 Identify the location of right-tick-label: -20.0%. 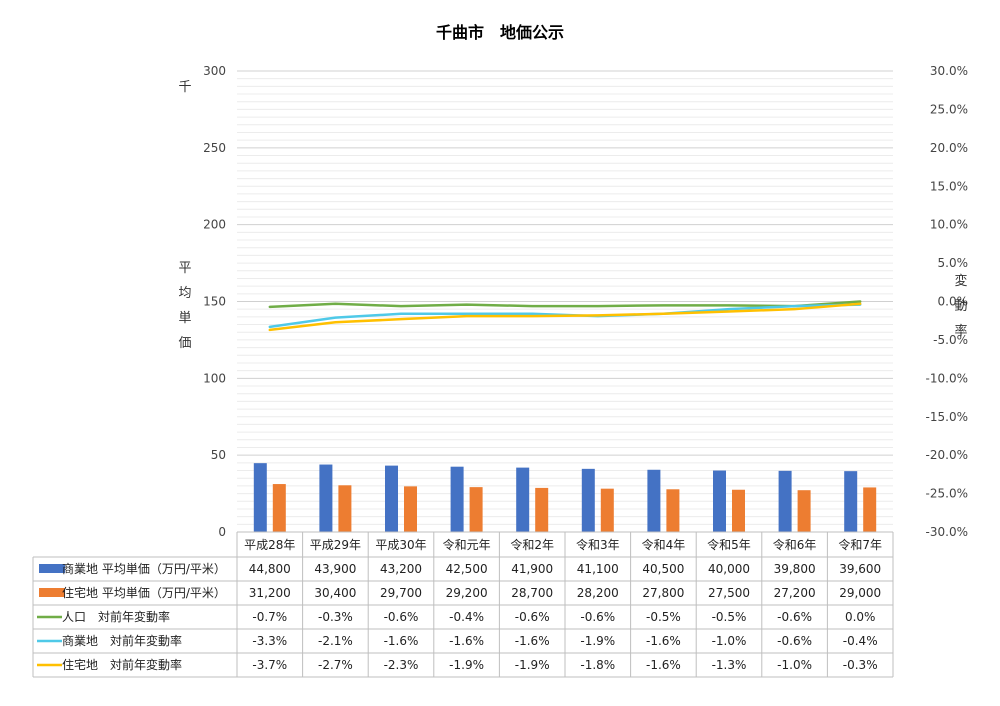
(947, 455).